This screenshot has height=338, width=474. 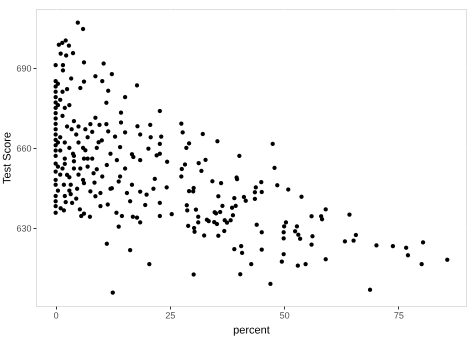 What do you see at coordinates (170, 315) in the screenshot?
I see `x-tick-label: 25` at bounding box center [170, 315].